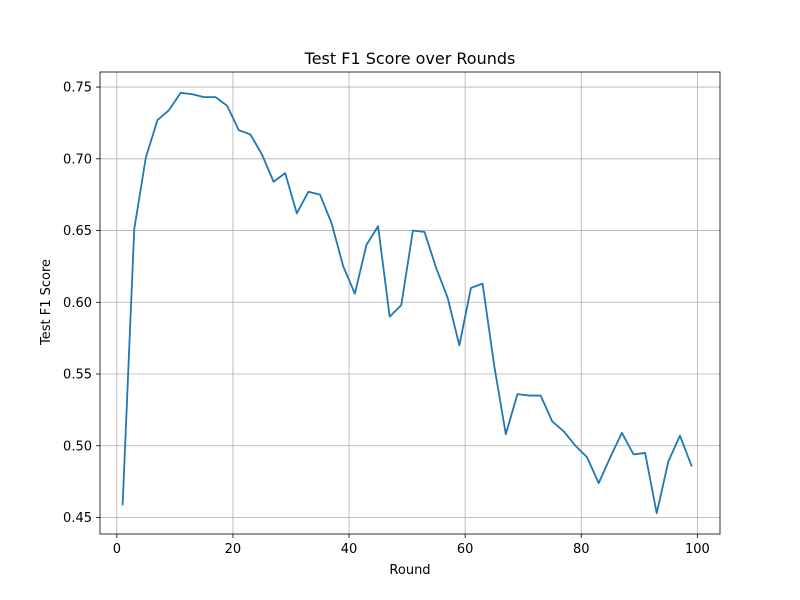  Describe the element at coordinates (77, 446) in the screenshot. I see `y-tick-label: 0.50` at that location.